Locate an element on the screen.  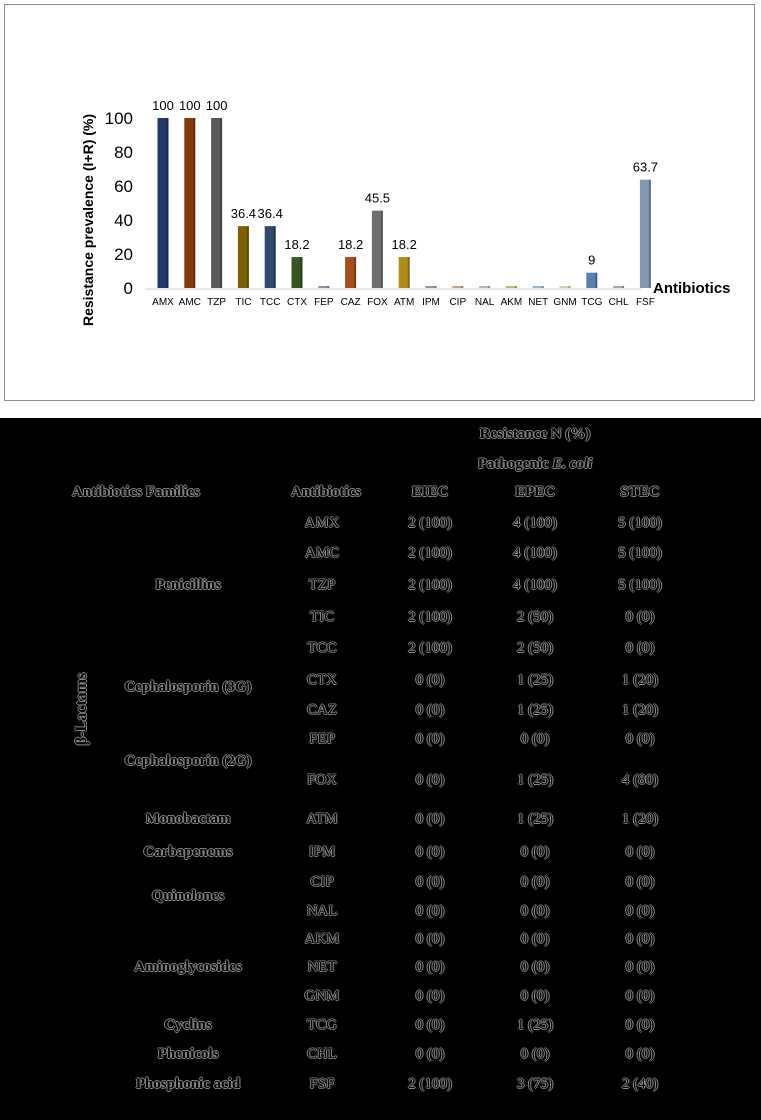
x-tick-label: CTX is located at coordinates (297, 302).